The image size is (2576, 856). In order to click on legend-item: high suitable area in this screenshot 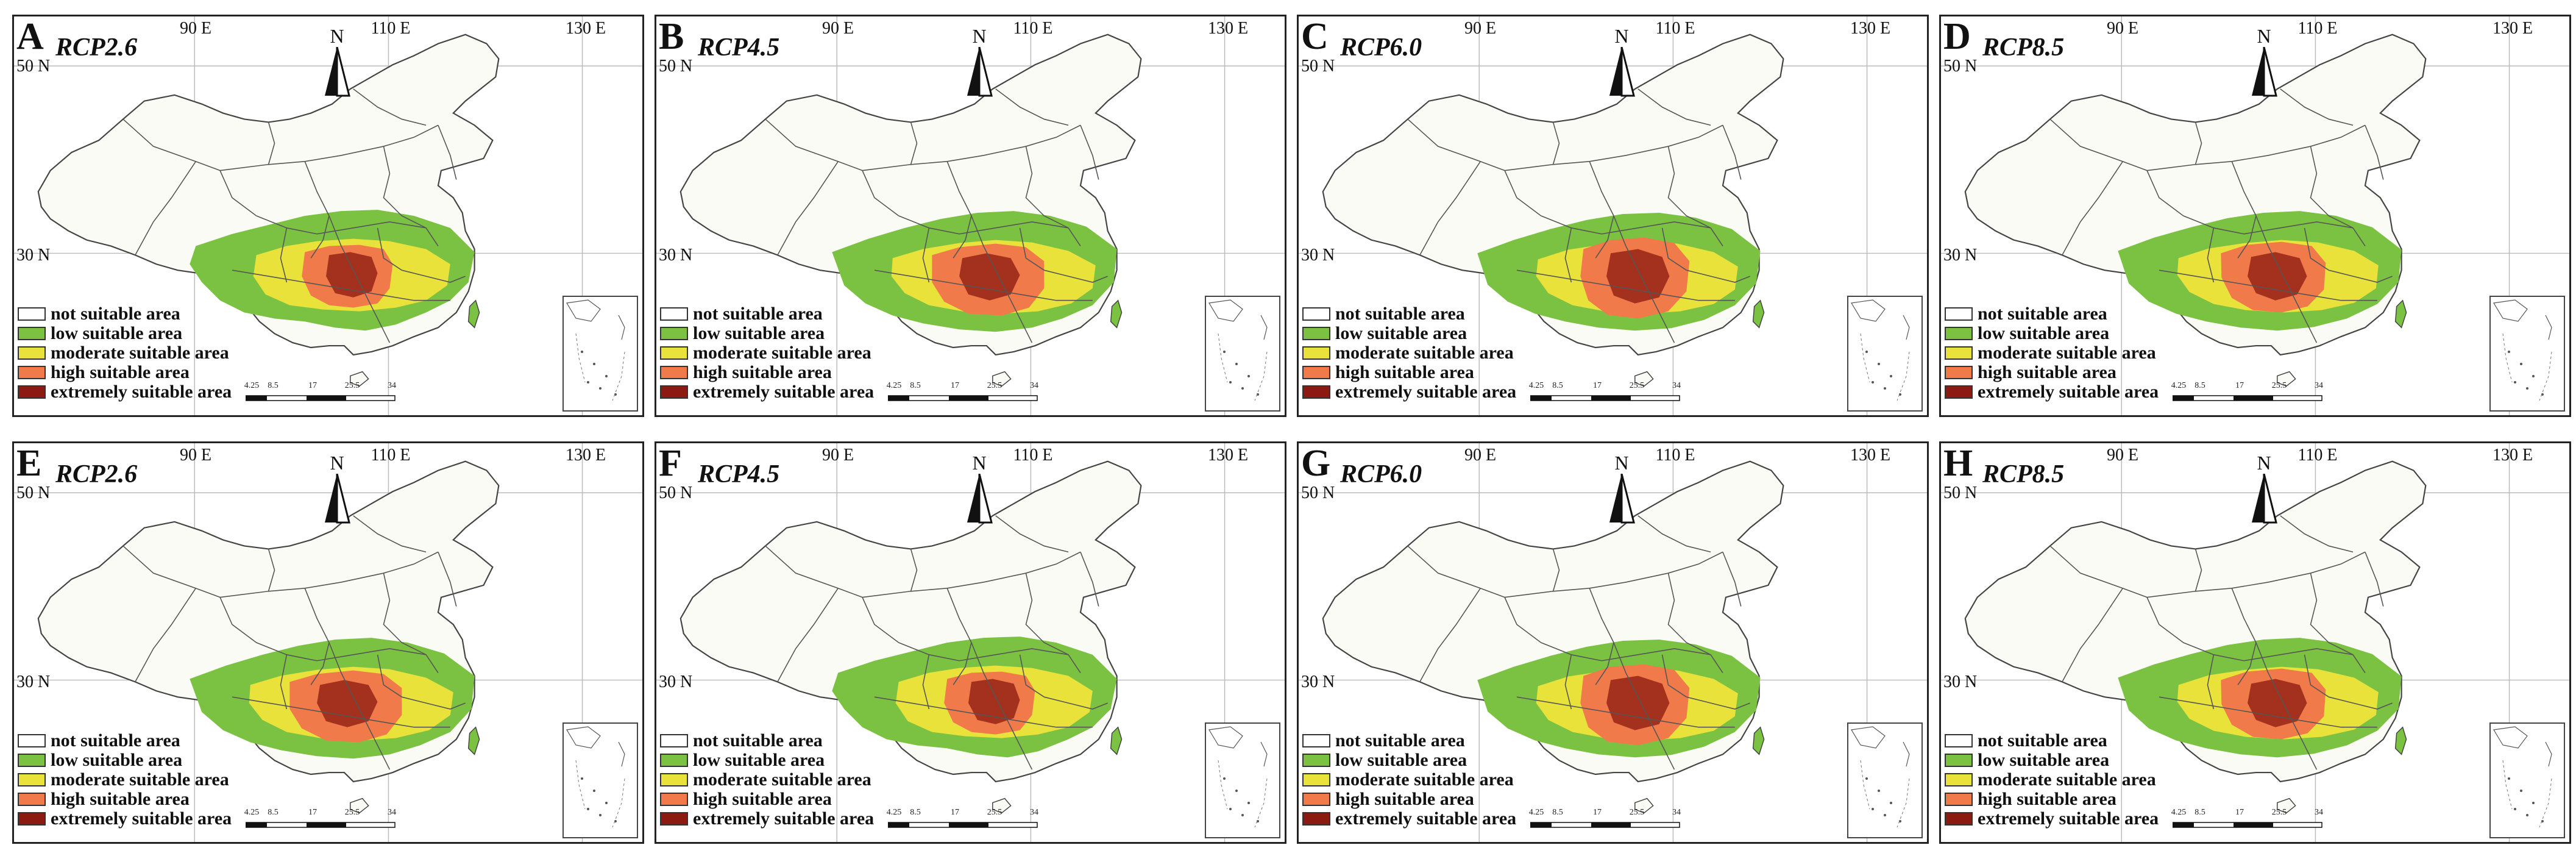, I will do `click(125, 372)`.